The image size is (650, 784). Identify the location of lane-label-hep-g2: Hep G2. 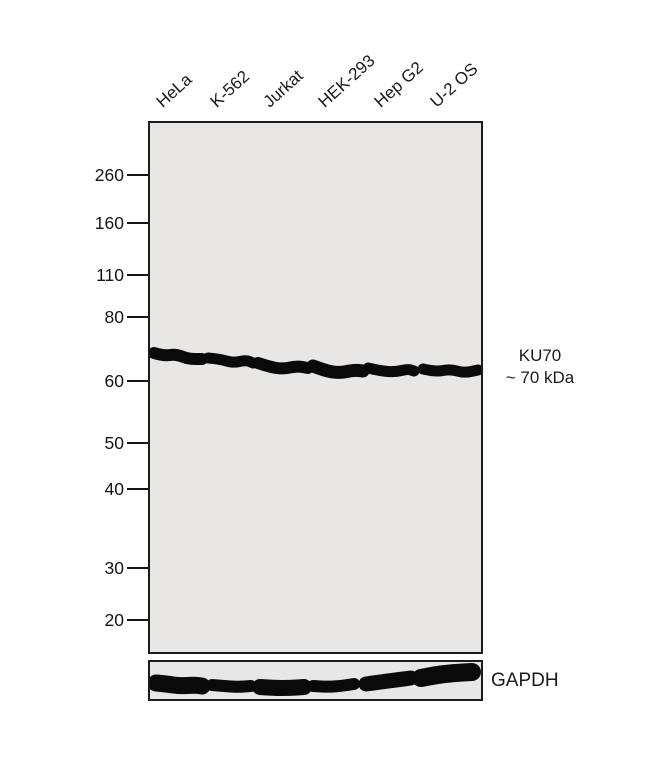
(398, 84).